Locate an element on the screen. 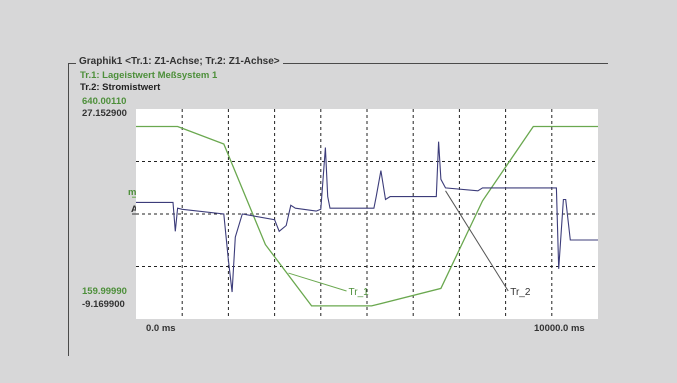  y-min-trace1: 159.99990 is located at coordinates (104, 291).